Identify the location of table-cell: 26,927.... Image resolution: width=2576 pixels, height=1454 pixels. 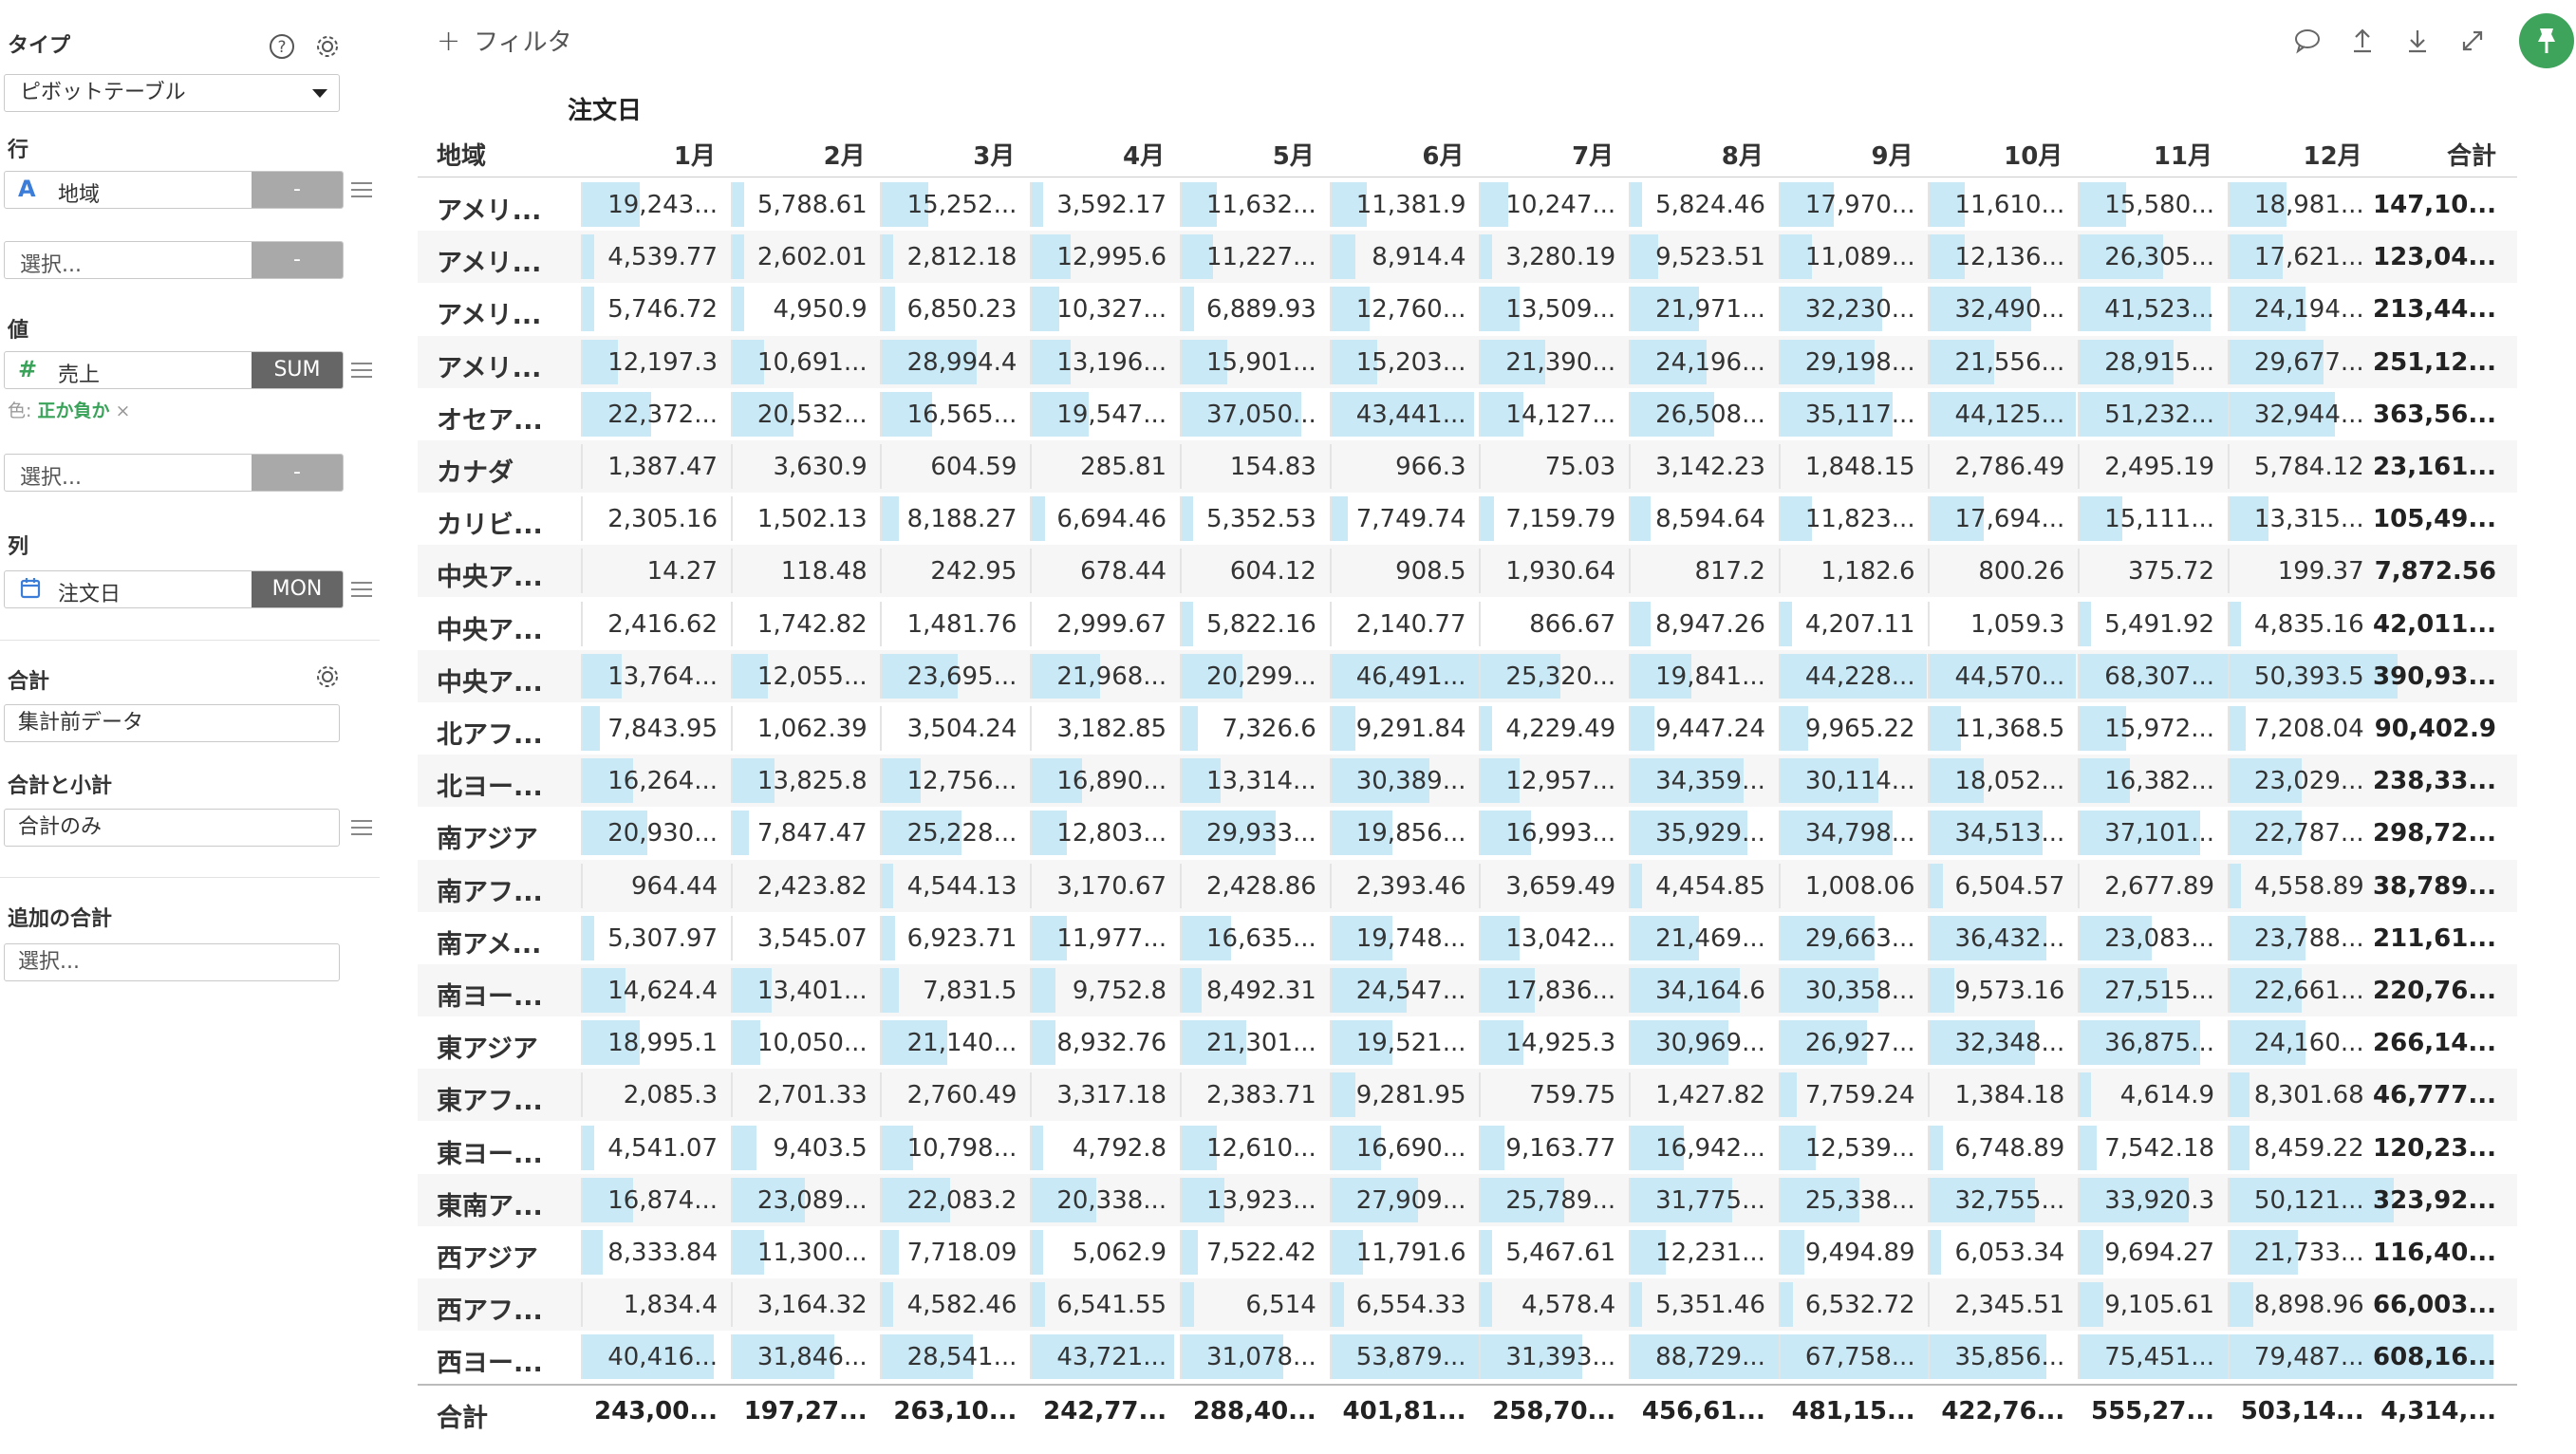
(1849, 1043).